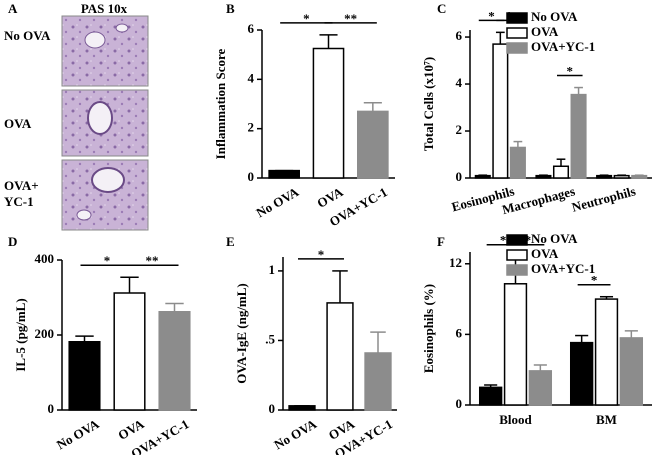 The image size is (664, 455). Describe the element at coordinates (18, 123) in the screenshot. I see `row-label: OVA` at that location.